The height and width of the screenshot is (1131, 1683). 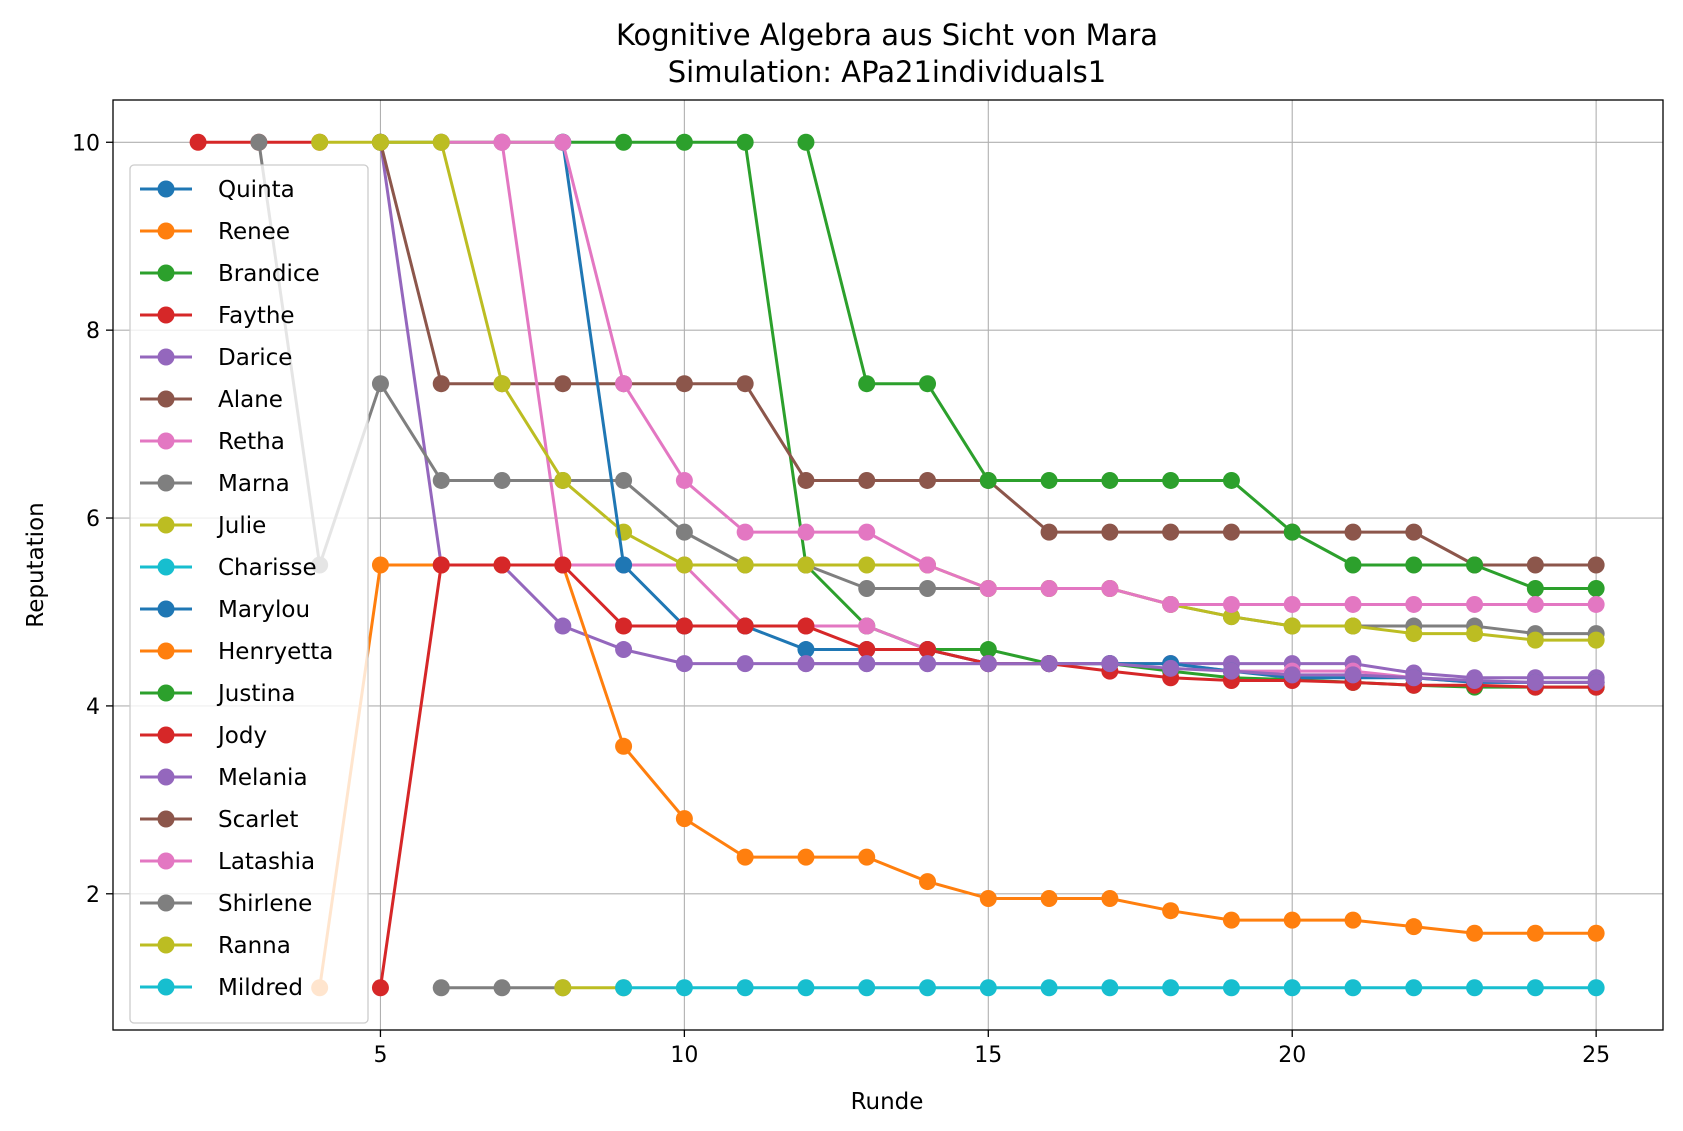 What do you see at coordinates (215, 232) in the screenshot?
I see `legend-item: Renee` at bounding box center [215, 232].